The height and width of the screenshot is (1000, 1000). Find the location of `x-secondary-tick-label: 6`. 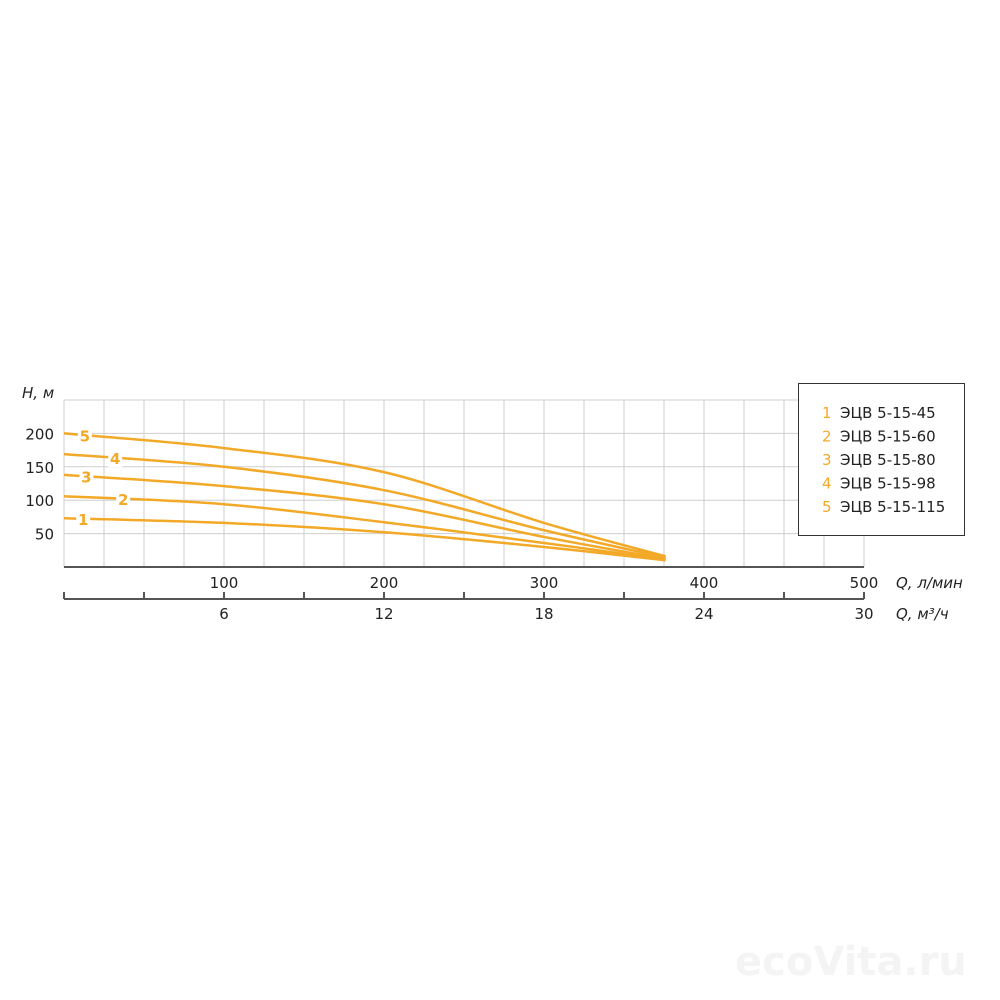

x-secondary-tick-label: 6 is located at coordinates (224, 614).